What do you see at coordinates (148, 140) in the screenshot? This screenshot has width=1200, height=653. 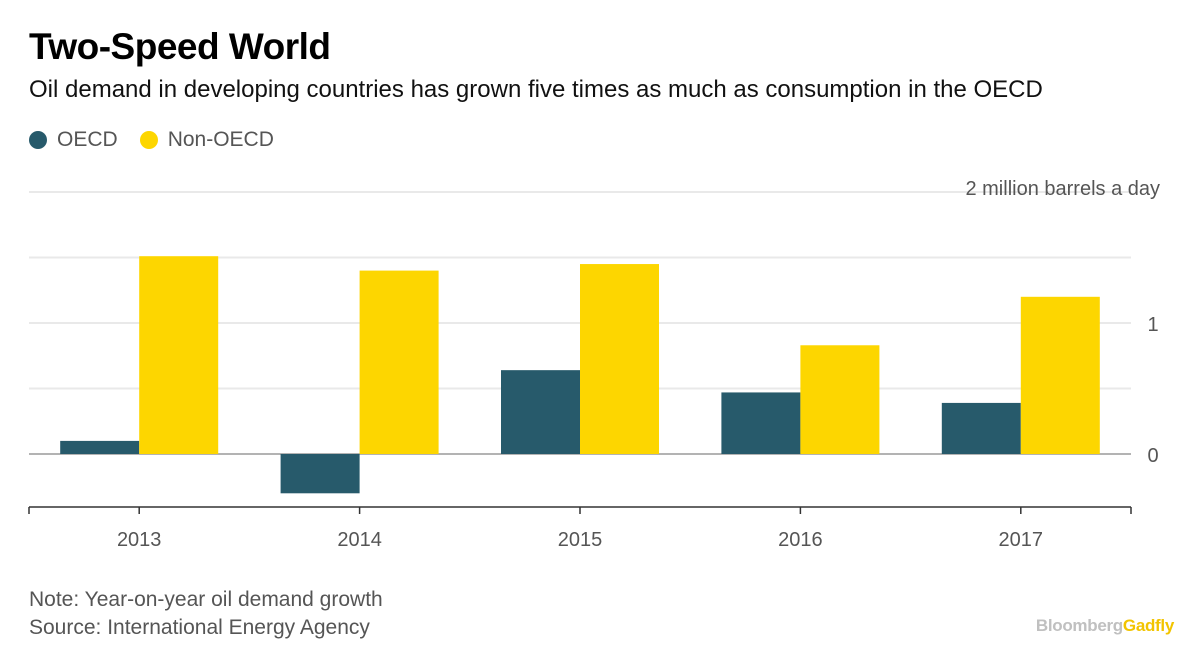 I see `legend-swatch-non-oecd` at bounding box center [148, 140].